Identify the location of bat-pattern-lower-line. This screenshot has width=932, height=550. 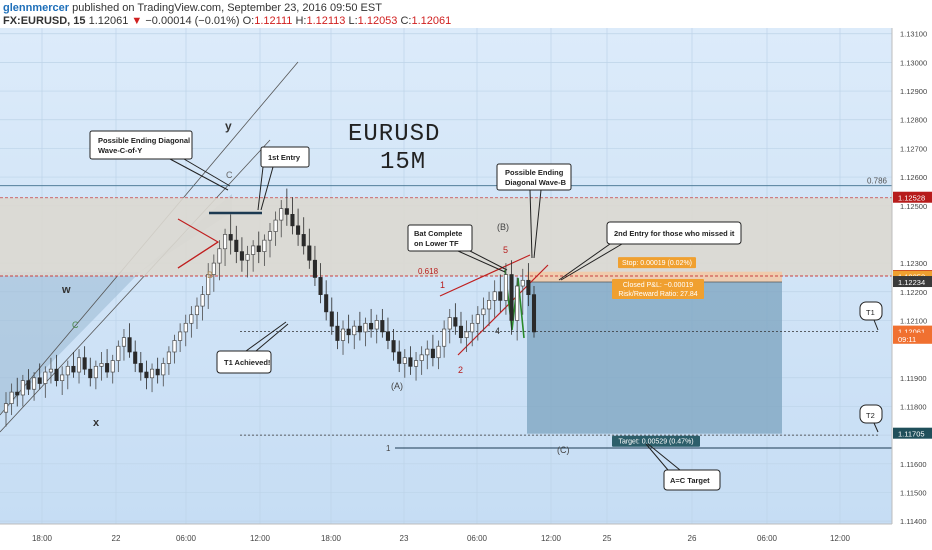
(503, 310).